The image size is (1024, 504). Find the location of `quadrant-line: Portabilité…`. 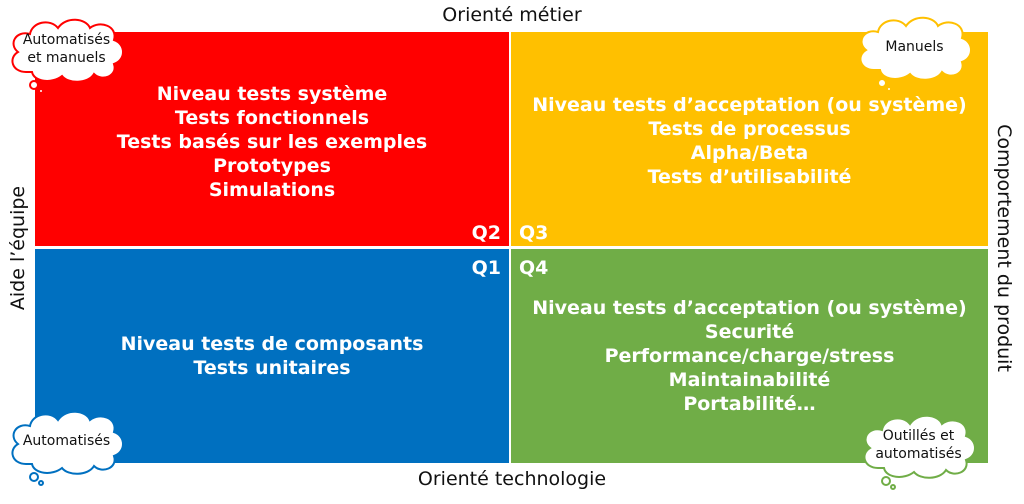

quadrant-line: Portabilité… is located at coordinates (749, 404).